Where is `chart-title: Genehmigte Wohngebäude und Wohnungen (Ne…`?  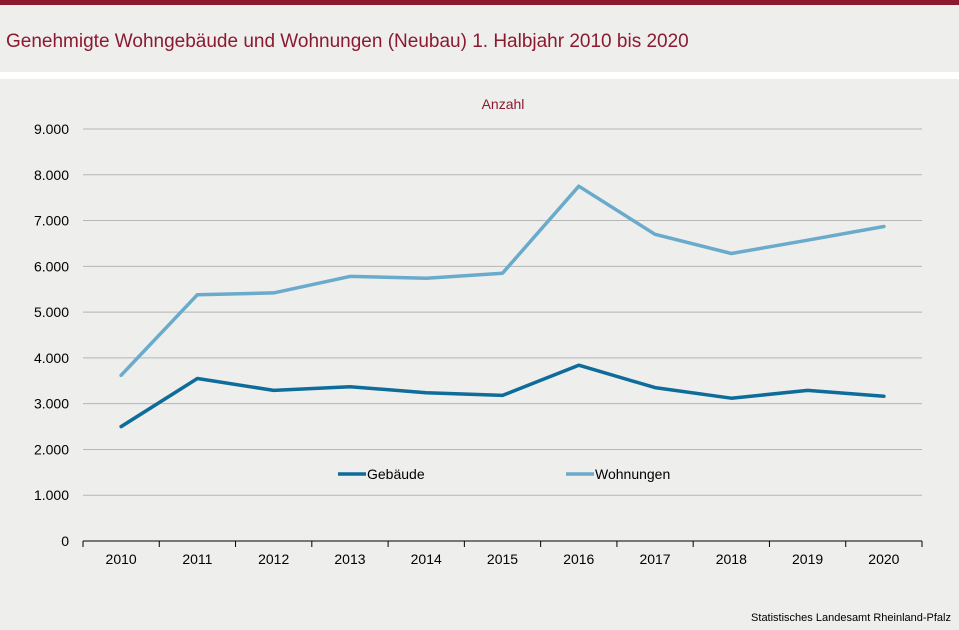 chart-title: Genehmigte Wohngebäude und Wohnungen (Ne… is located at coordinates (347, 41).